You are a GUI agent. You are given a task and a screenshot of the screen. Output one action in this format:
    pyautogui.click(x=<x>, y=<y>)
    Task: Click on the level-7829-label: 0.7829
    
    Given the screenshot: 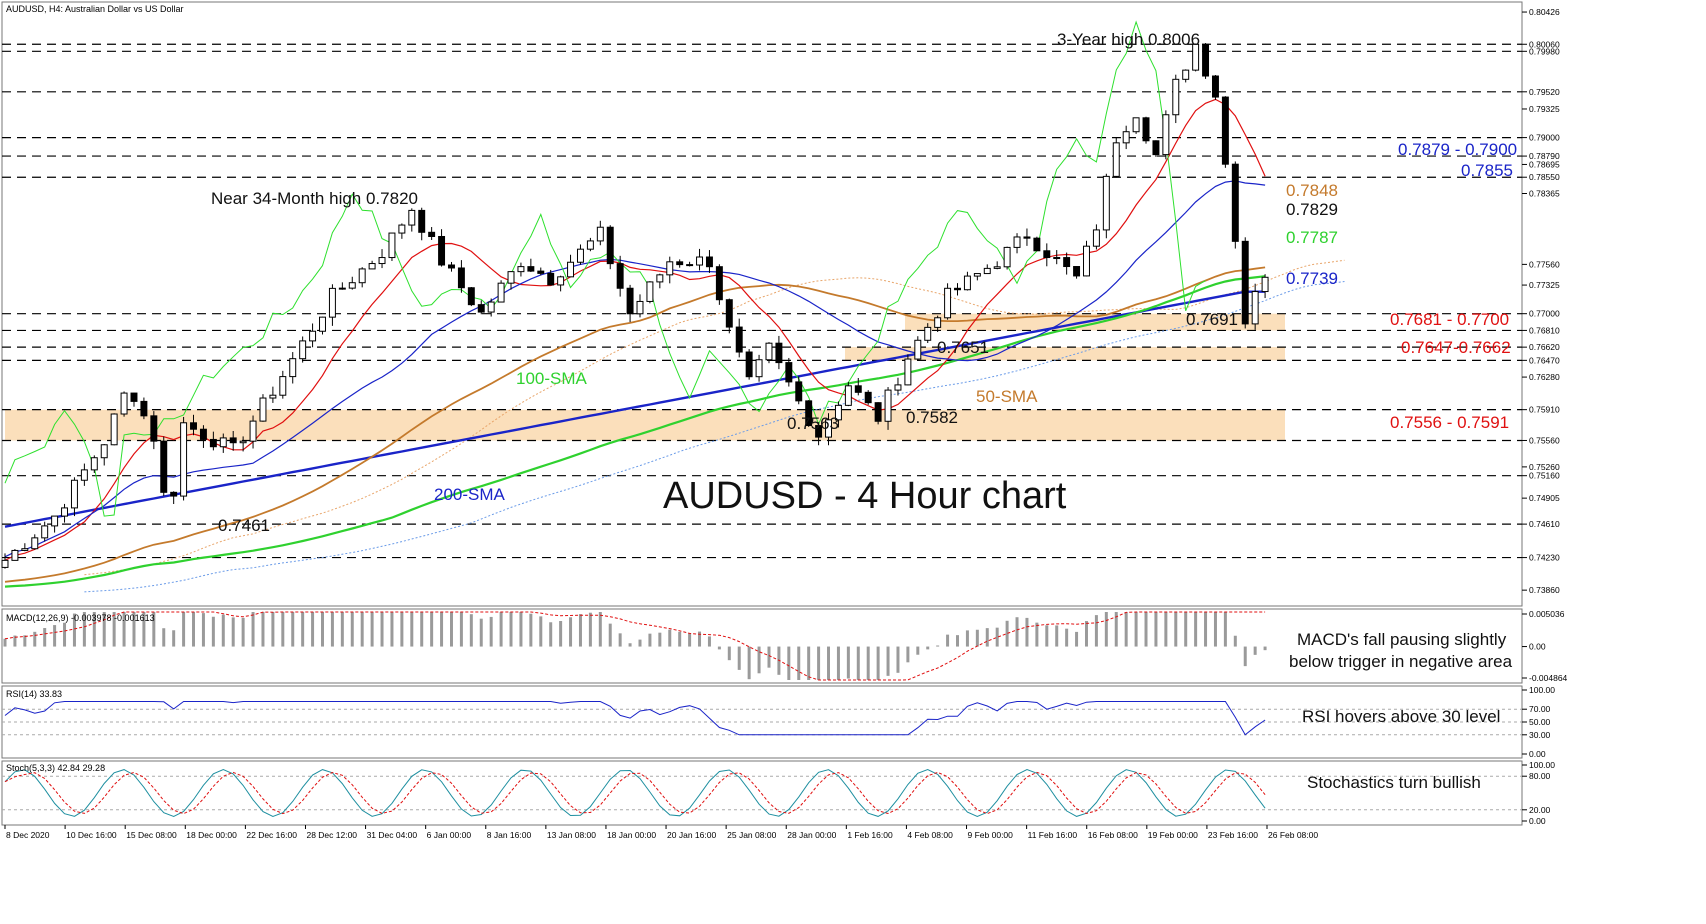 What is the action you would take?
    pyautogui.click(x=1312, y=209)
    